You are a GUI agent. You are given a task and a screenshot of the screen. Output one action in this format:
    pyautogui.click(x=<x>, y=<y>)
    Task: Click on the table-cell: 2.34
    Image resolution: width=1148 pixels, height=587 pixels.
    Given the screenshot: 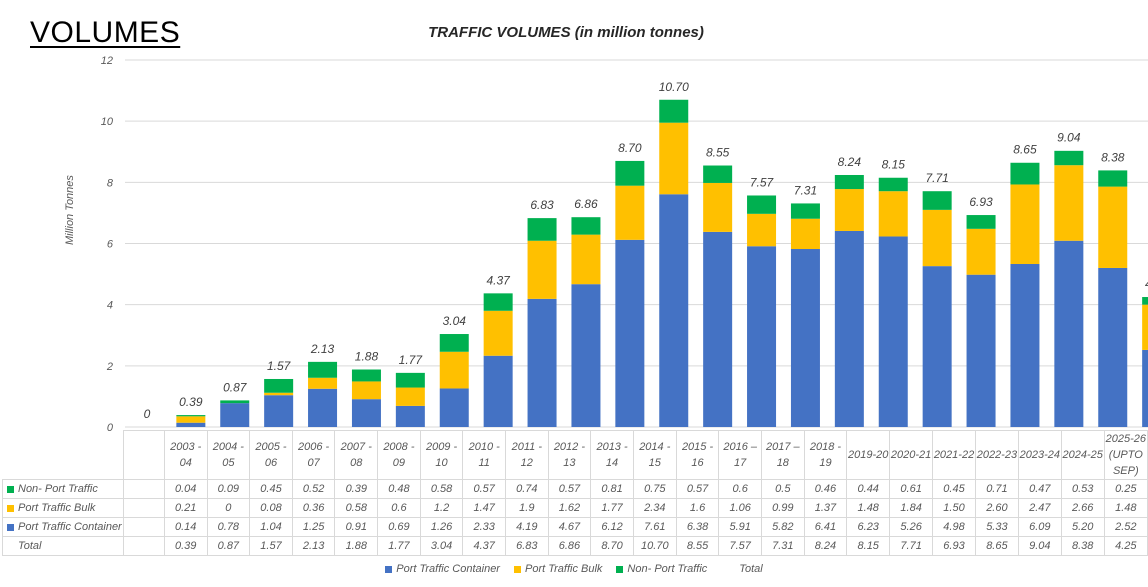 What is the action you would take?
    pyautogui.click(x=654, y=508)
    